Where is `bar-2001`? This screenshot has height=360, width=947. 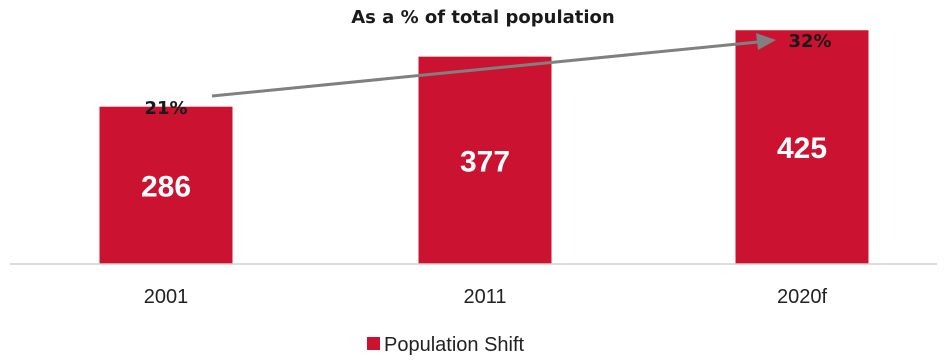 bar-2001 is located at coordinates (166, 185).